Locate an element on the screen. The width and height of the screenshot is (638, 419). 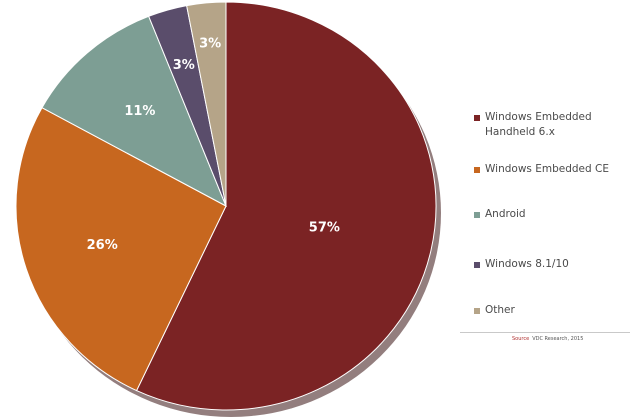
pie-data-label: 11% is located at coordinates (139, 111).